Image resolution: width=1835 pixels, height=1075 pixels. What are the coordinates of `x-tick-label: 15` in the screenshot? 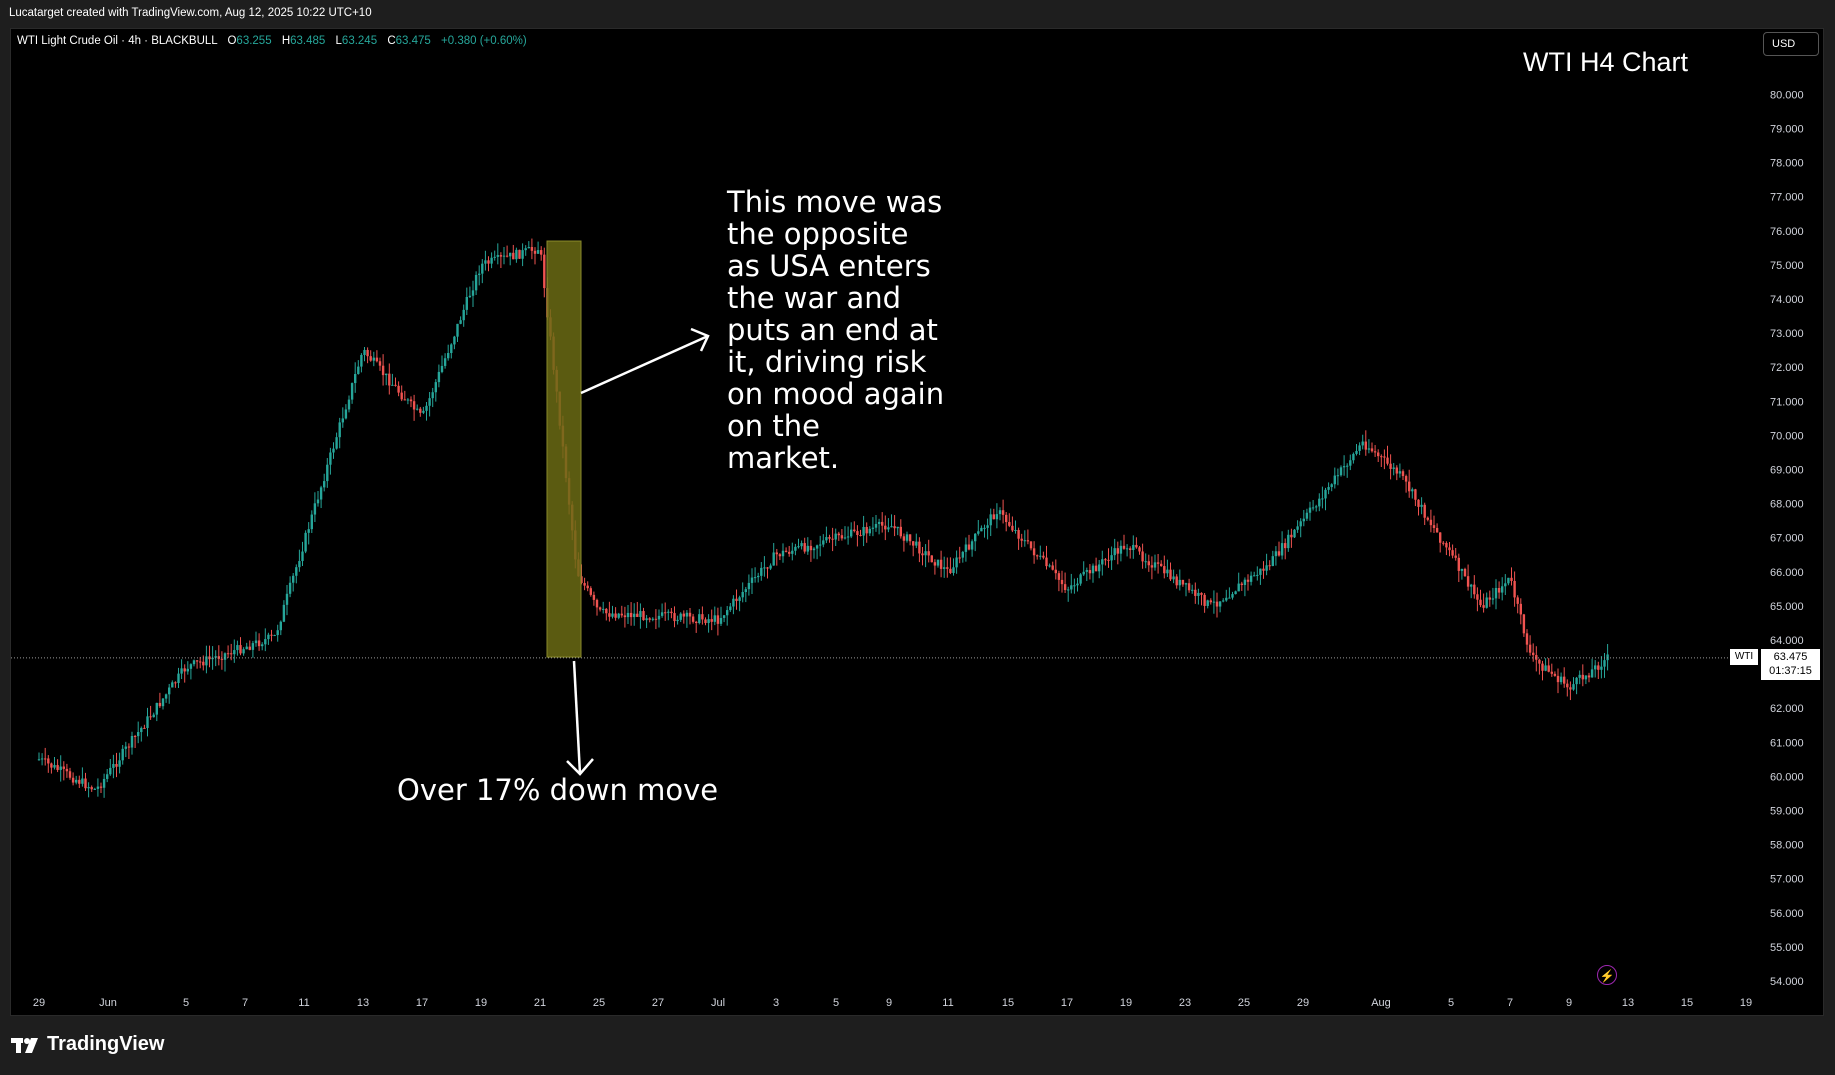 It's located at (1687, 1003).